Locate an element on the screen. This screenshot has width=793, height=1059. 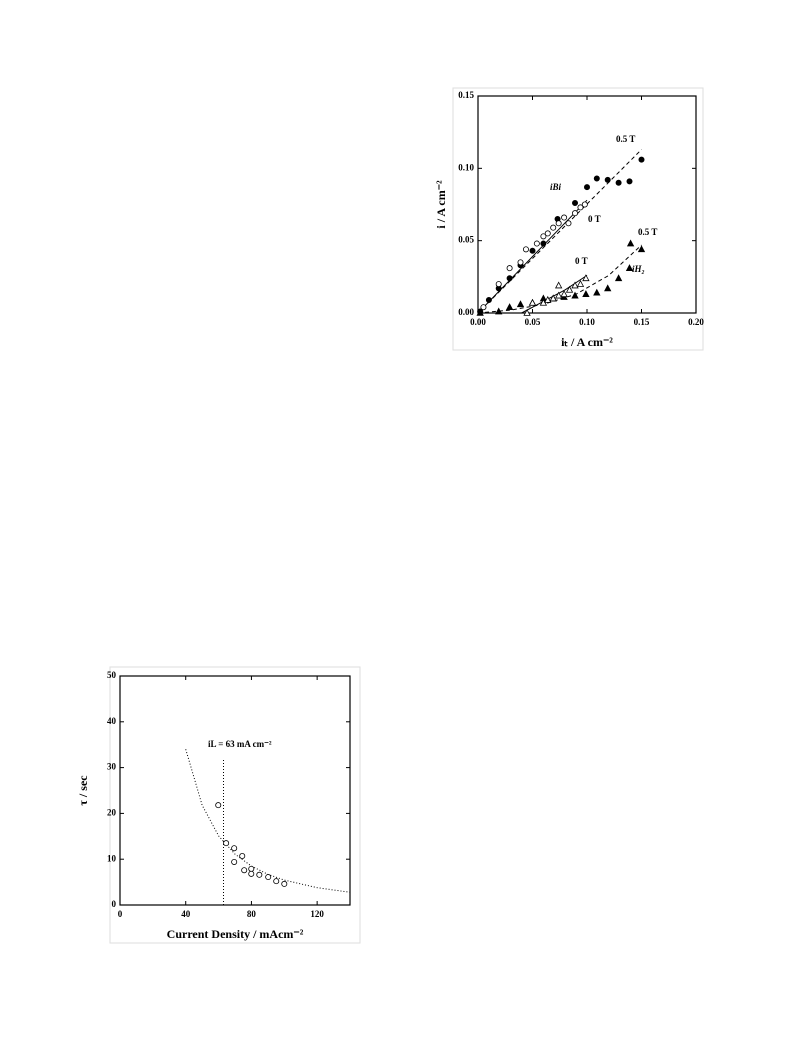
x-tick-label: 80 is located at coordinates (252, 914).